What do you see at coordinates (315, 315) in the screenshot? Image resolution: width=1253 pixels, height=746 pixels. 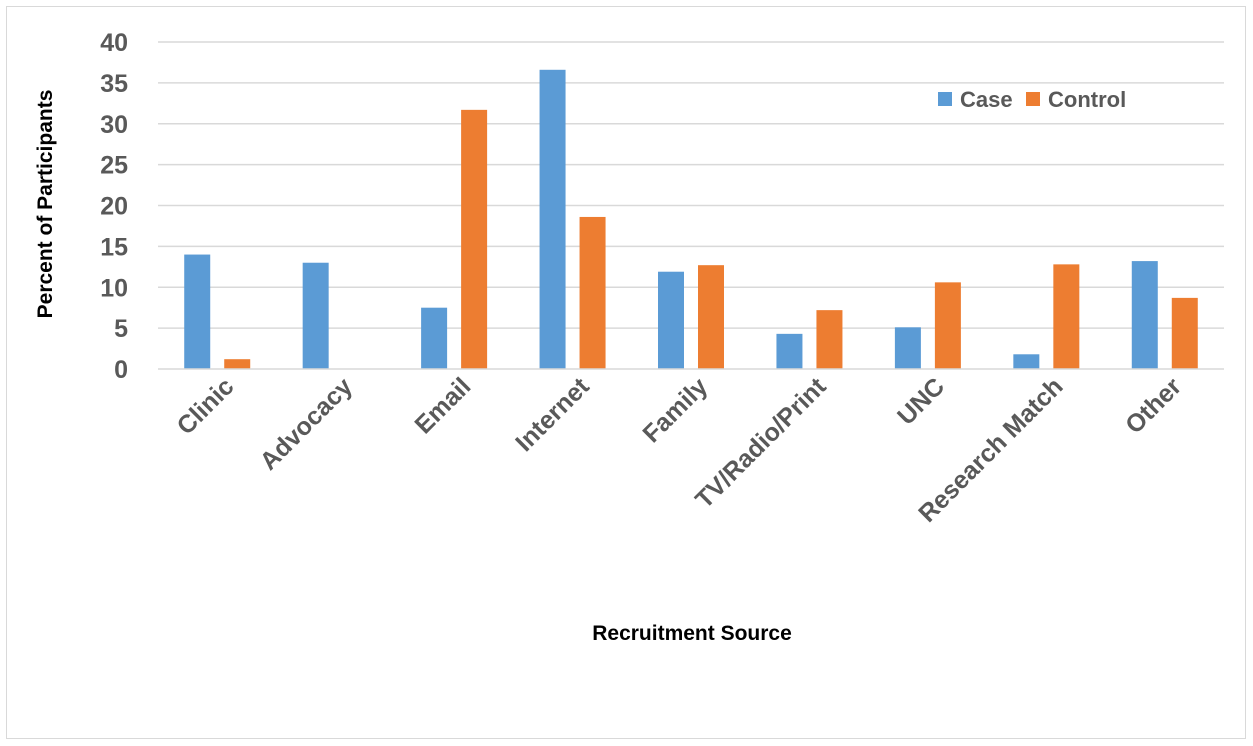 I see `bar-case-advocacy` at bounding box center [315, 315].